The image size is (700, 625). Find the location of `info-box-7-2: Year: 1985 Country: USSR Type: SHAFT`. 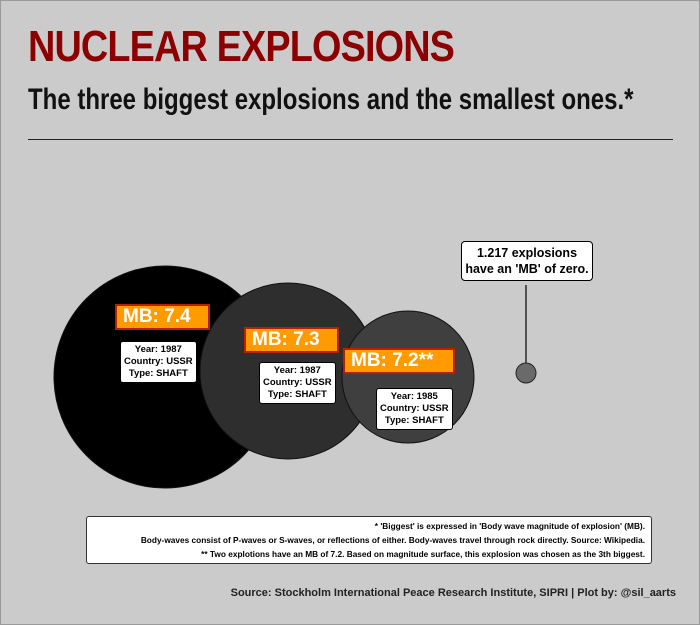

info-box-7-2: Year: 1985 Country: USSR Type: SHAFT is located at coordinates (414, 409).